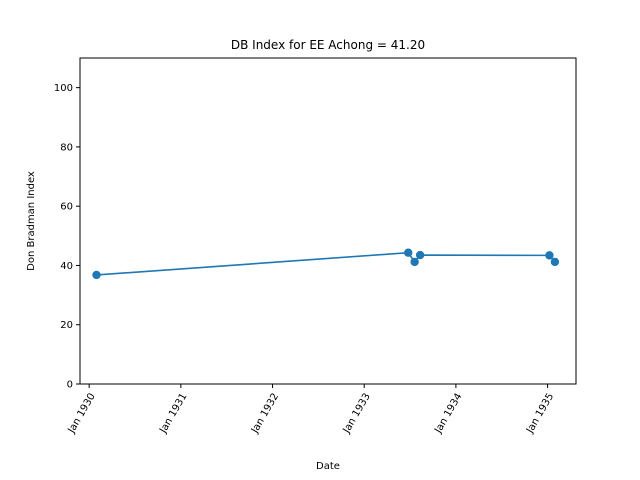  I want to click on x-tick-label: Jan 1933, so click(357, 414).